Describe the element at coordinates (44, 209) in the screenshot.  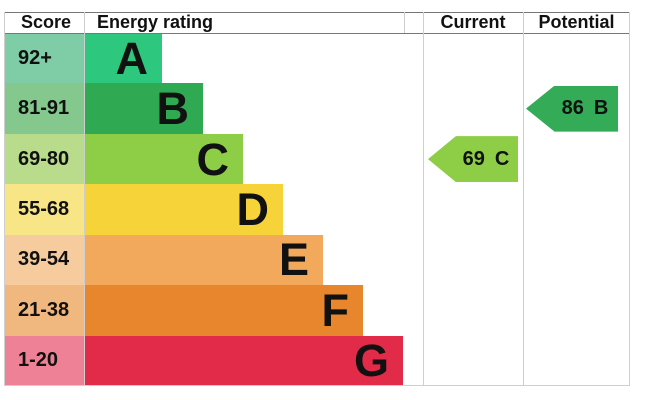
I see `score-range-label: 55-68` at that location.